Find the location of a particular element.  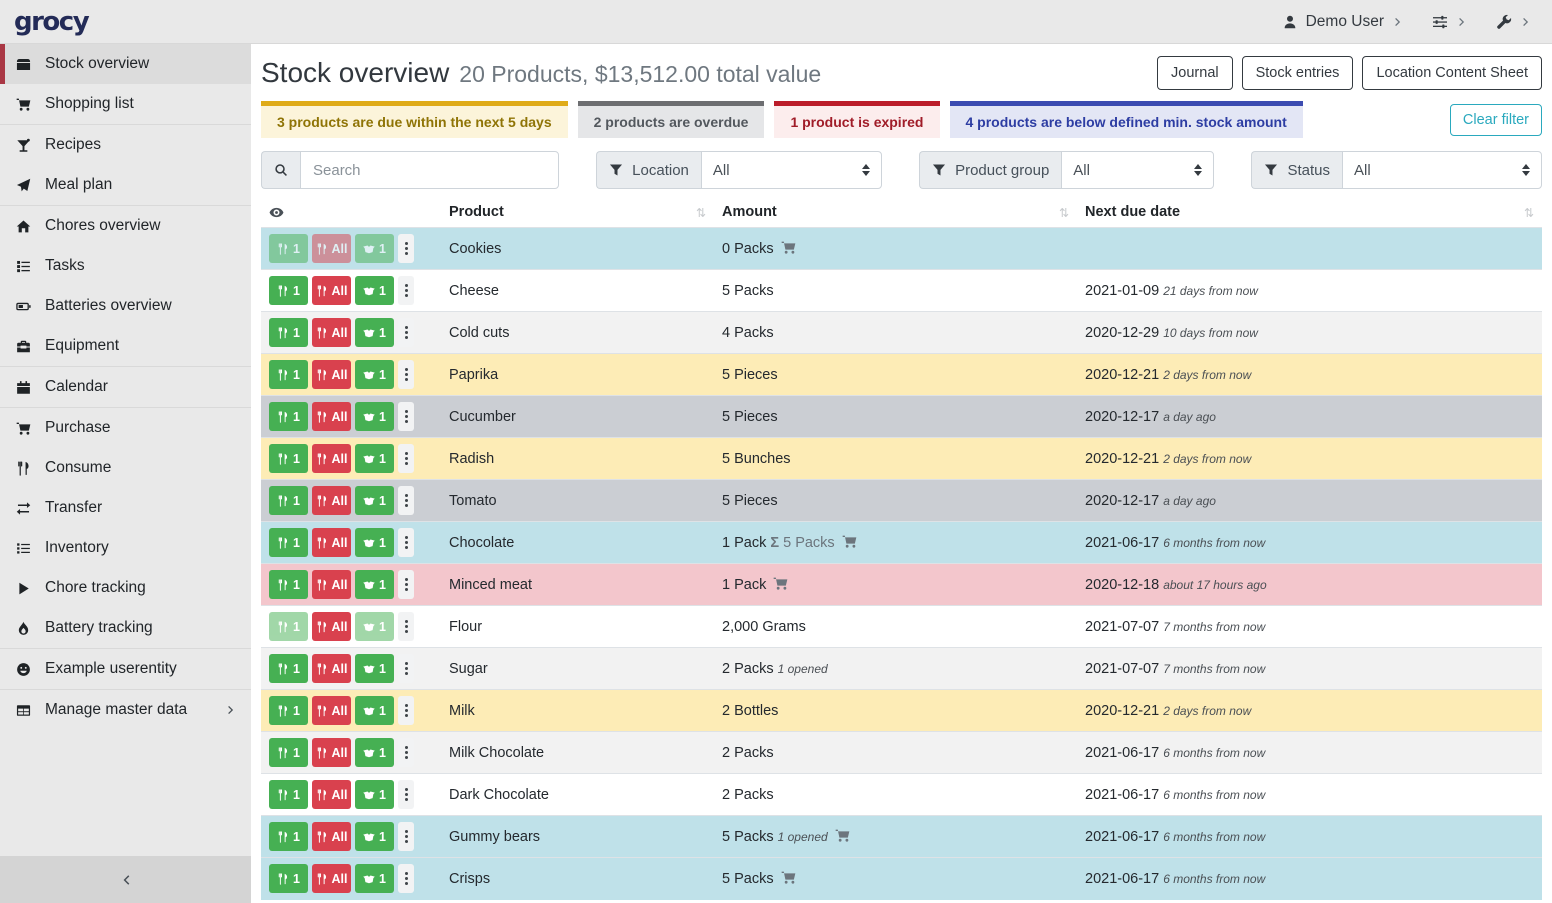

alert-danger: 1 product is expired is located at coordinates (857, 119).